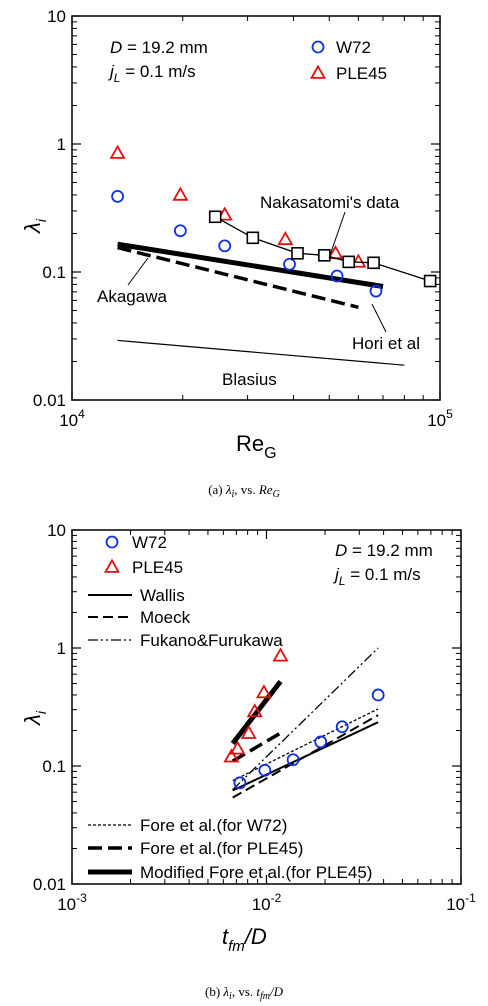  I want to click on legend-label-fore-et-al-for-w72: Fore et al.(for W72), so click(213, 825).